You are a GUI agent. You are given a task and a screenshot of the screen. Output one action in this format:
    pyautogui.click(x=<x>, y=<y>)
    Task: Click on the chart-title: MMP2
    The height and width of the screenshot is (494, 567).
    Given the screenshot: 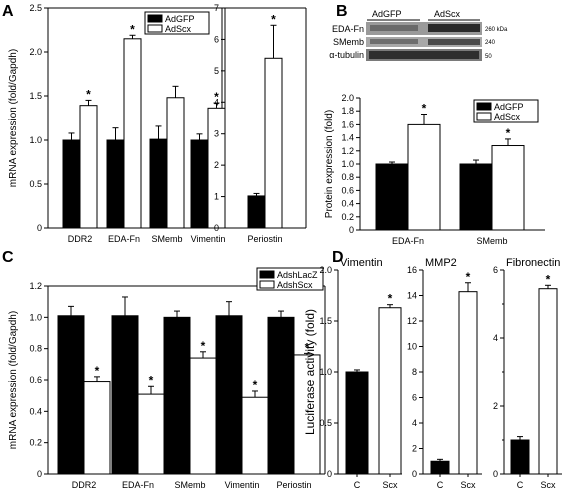 What is the action you would take?
    pyautogui.click(x=441, y=263)
    